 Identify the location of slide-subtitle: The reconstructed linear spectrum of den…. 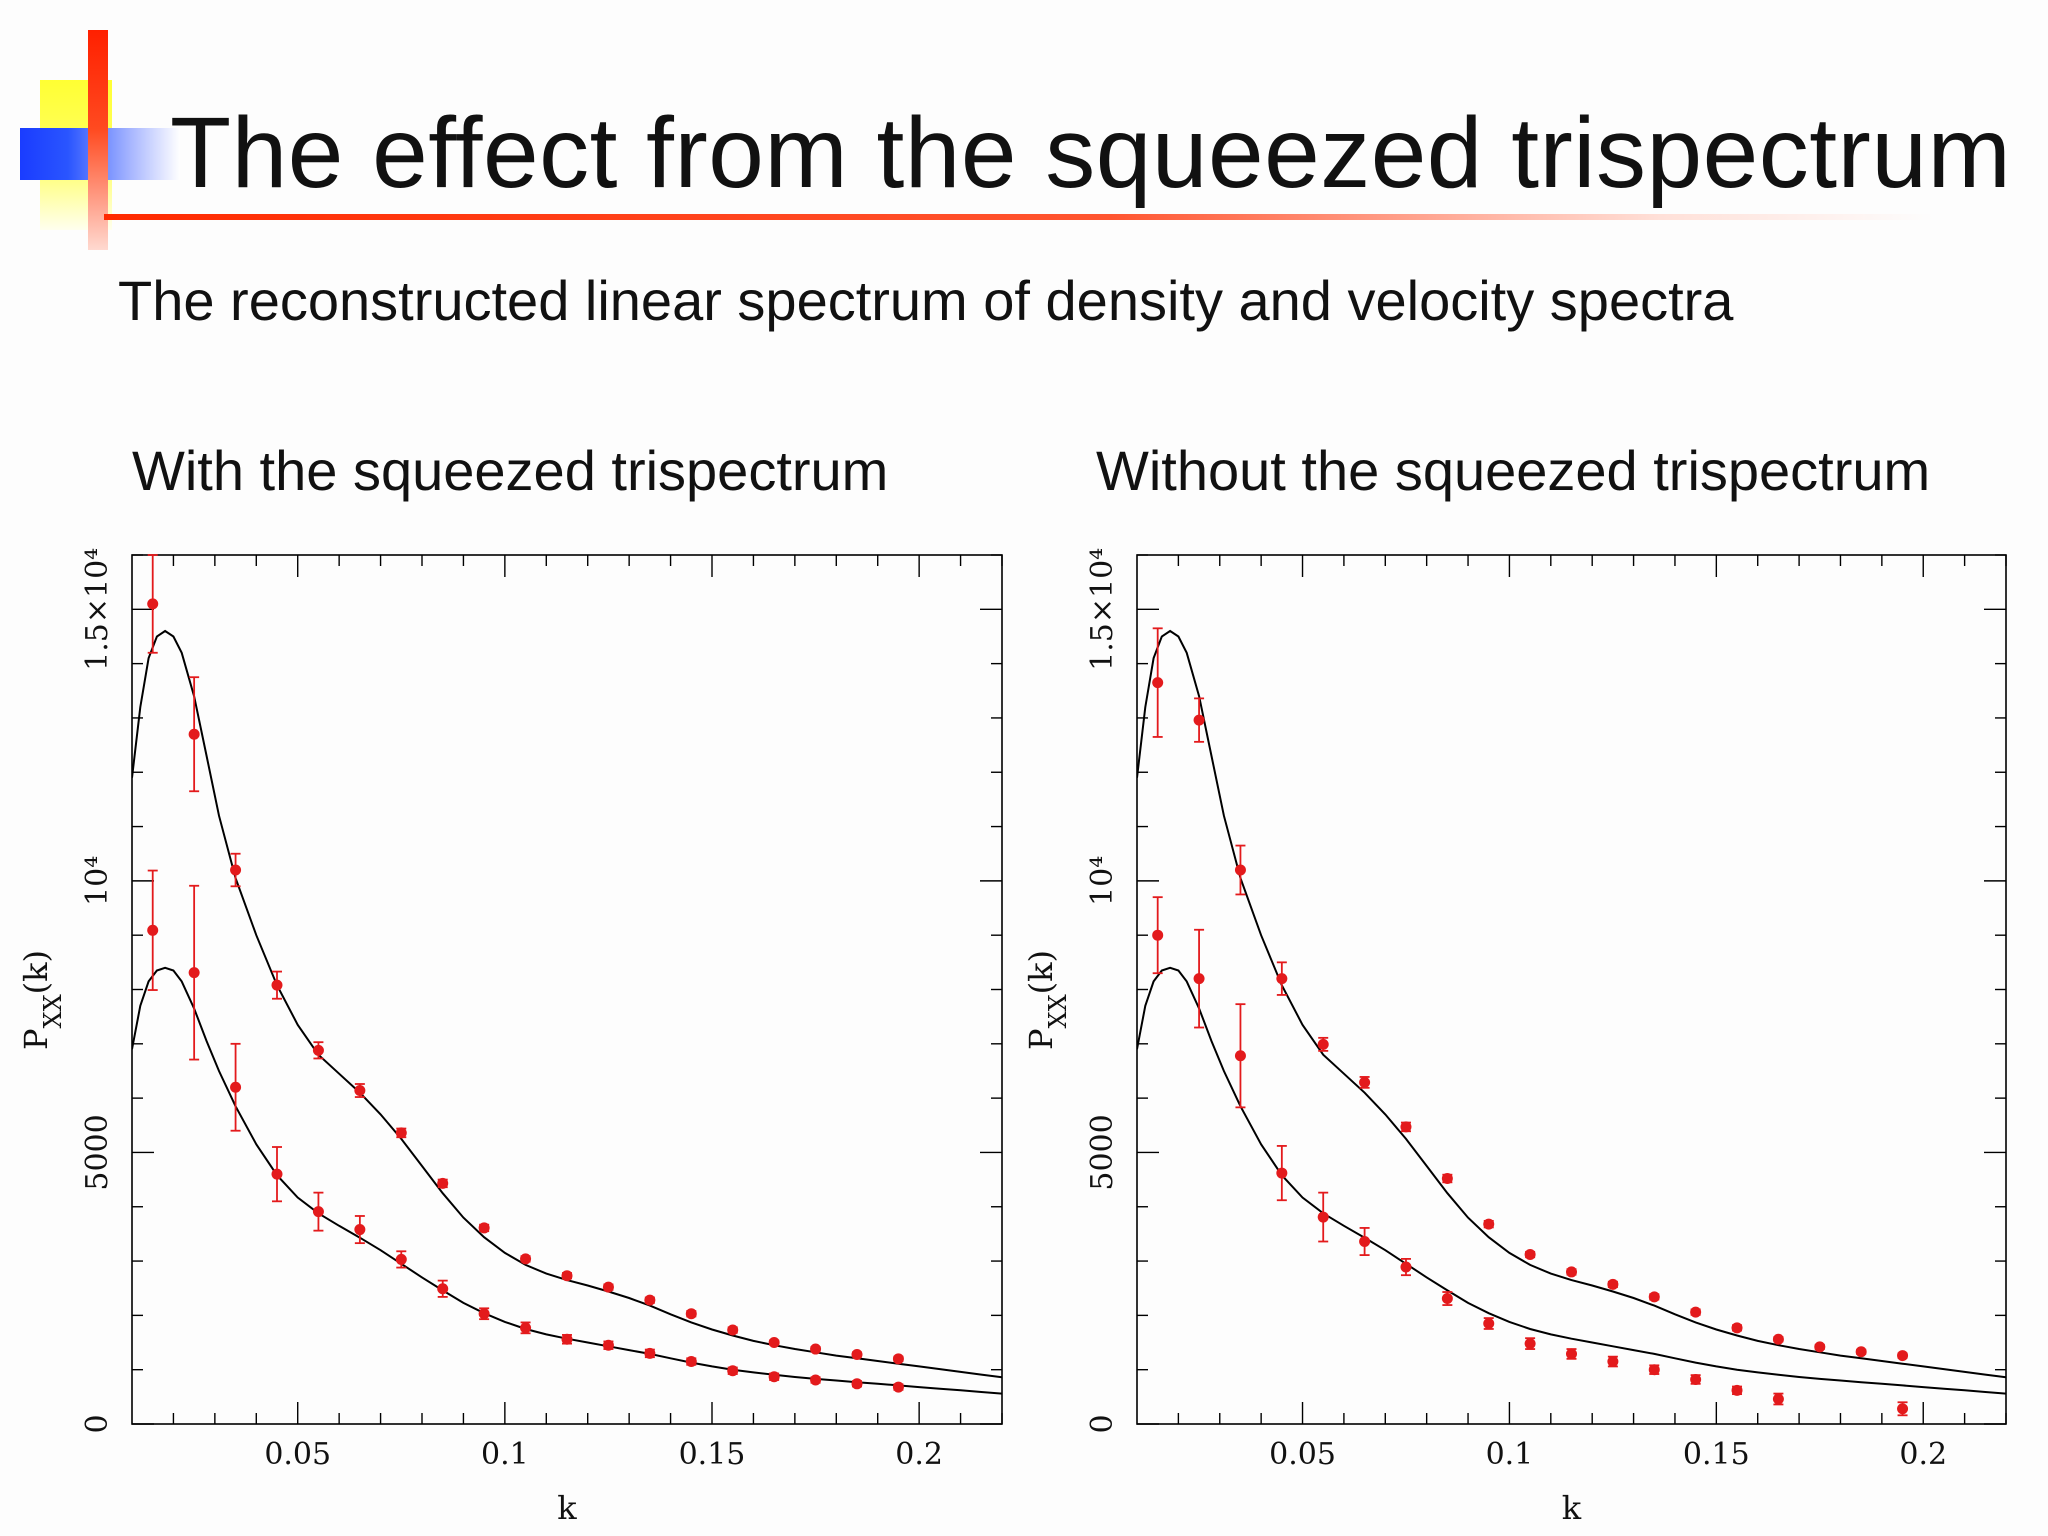
(926, 300).